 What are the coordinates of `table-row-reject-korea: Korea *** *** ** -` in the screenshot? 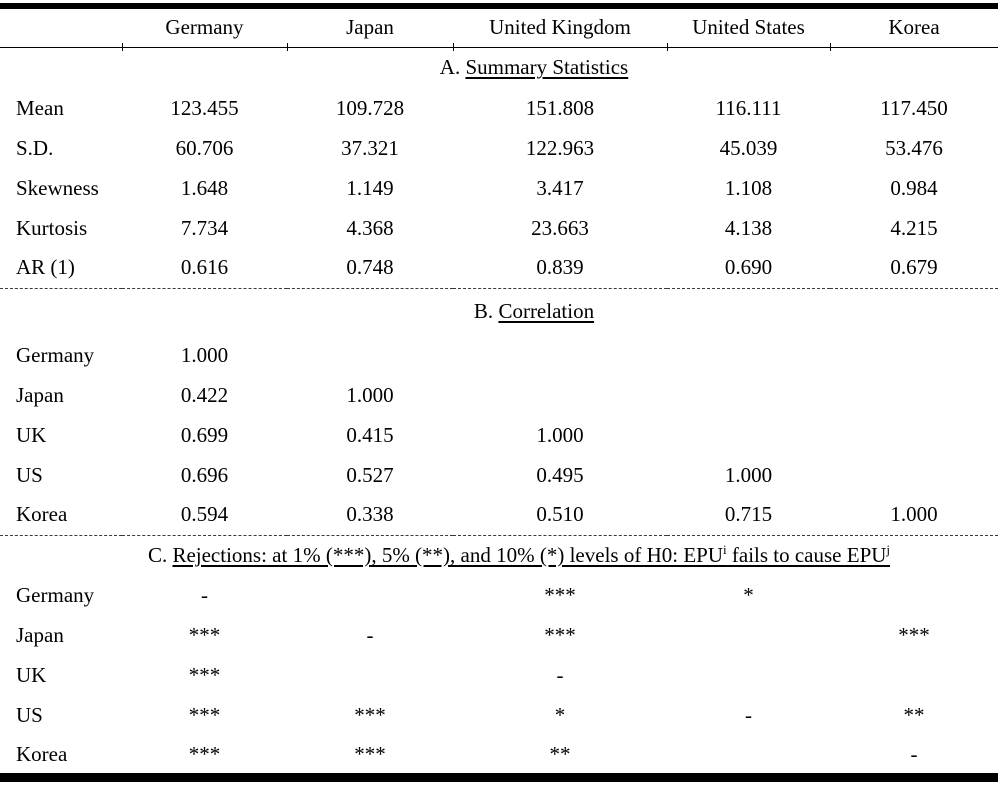 It's located at (499, 754).